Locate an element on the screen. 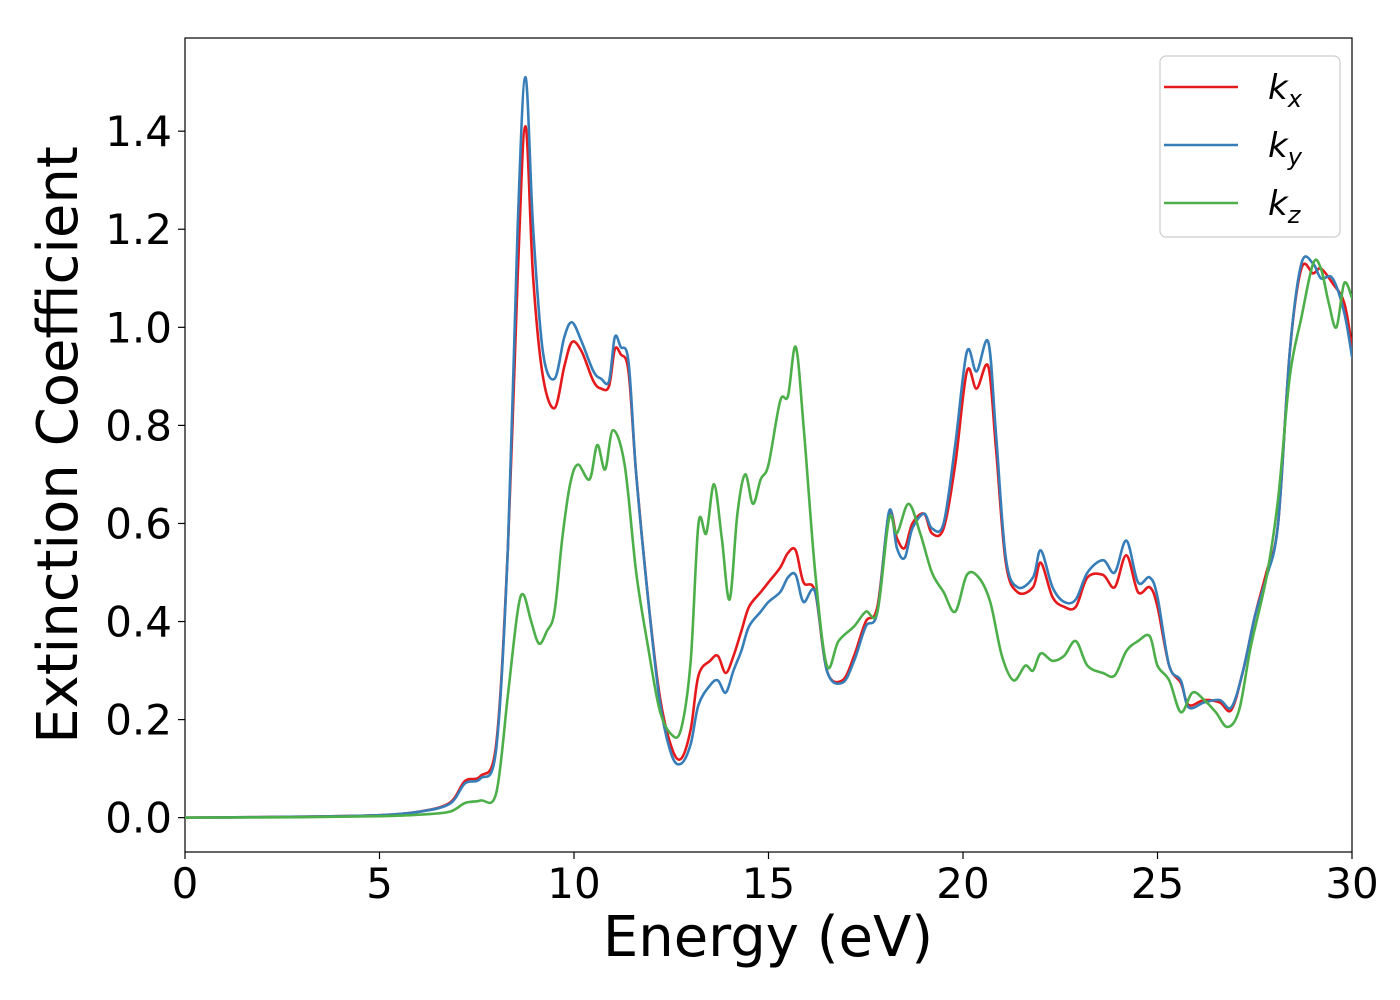  y-tick-label: 0.2 is located at coordinates (138, 720).